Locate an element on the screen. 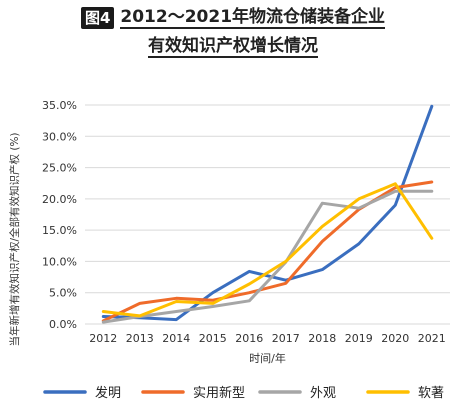 Image resolution: width=466 pixels, height=410 pixels. title-line-1: 2012～2021年物流仓储装备企业 is located at coordinates (253, 18).